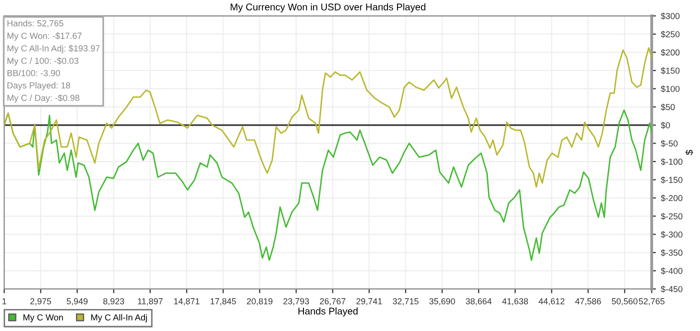  I want to click on x-tick-label: 8,923, so click(113, 302).